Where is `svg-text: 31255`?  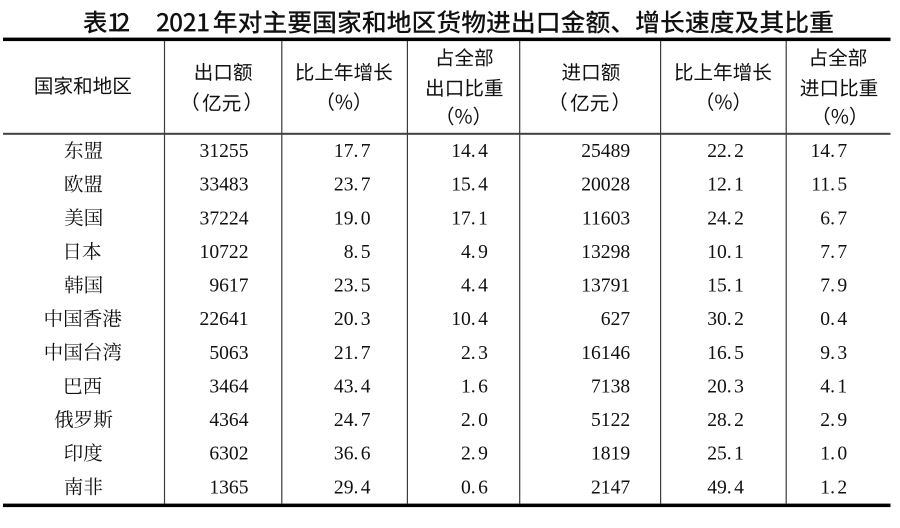
svg-text: 31255 is located at coordinates (224, 151).